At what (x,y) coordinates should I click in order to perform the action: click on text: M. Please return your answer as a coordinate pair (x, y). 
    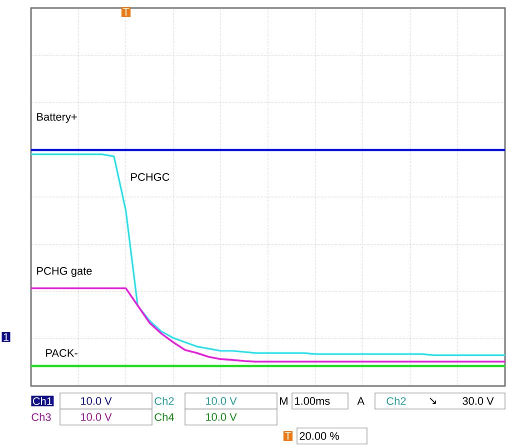
    Looking at the image, I should click on (284, 401).